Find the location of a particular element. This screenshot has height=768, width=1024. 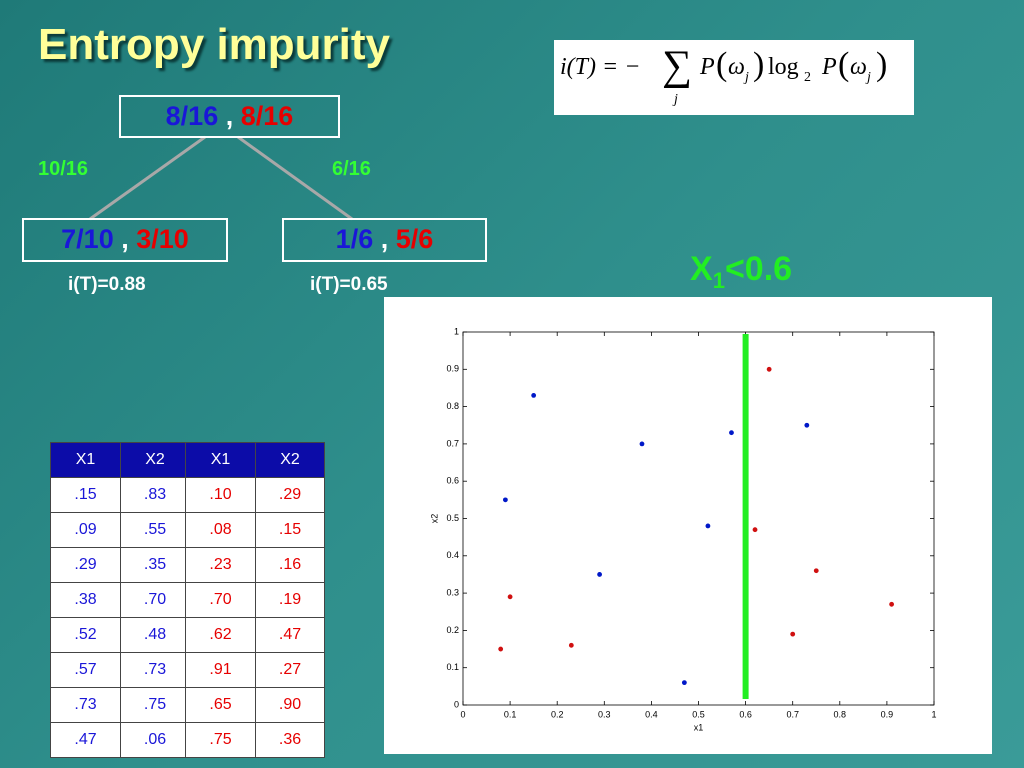

table-cell: .52 is located at coordinates (85, 635).